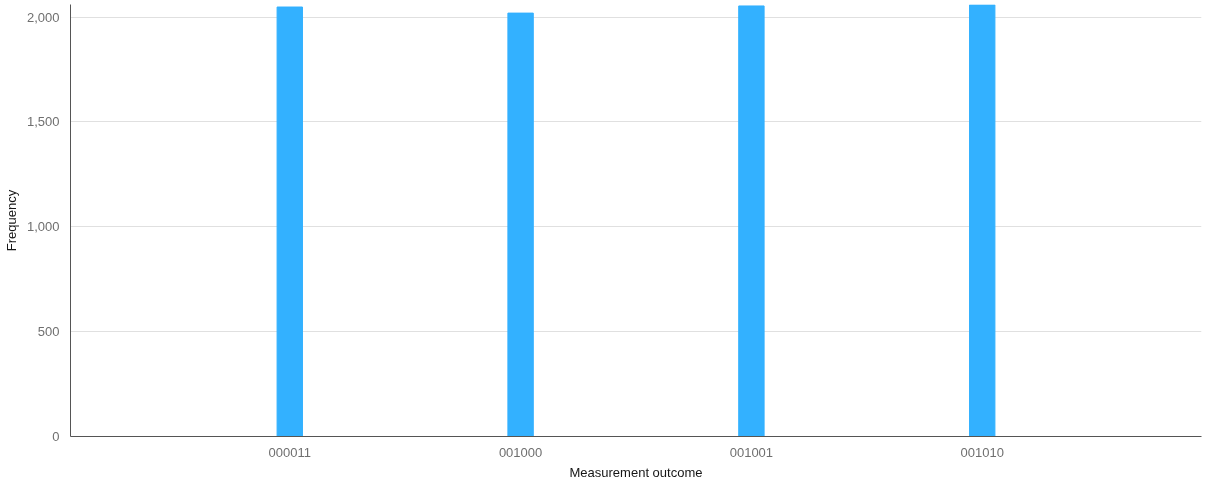 The image size is (1206, 482). What do you see at coordinates (636, 472) in the screenshot?
I see `x-axis-title: Measurement outcome` at bounding box center [636, 472].